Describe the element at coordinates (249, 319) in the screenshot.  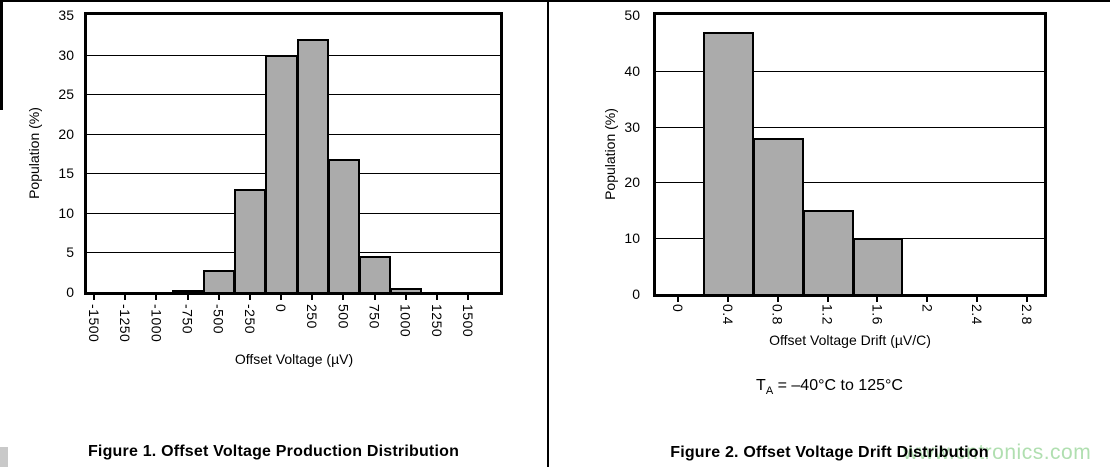
I see `x-tick-label: -250` at that location.